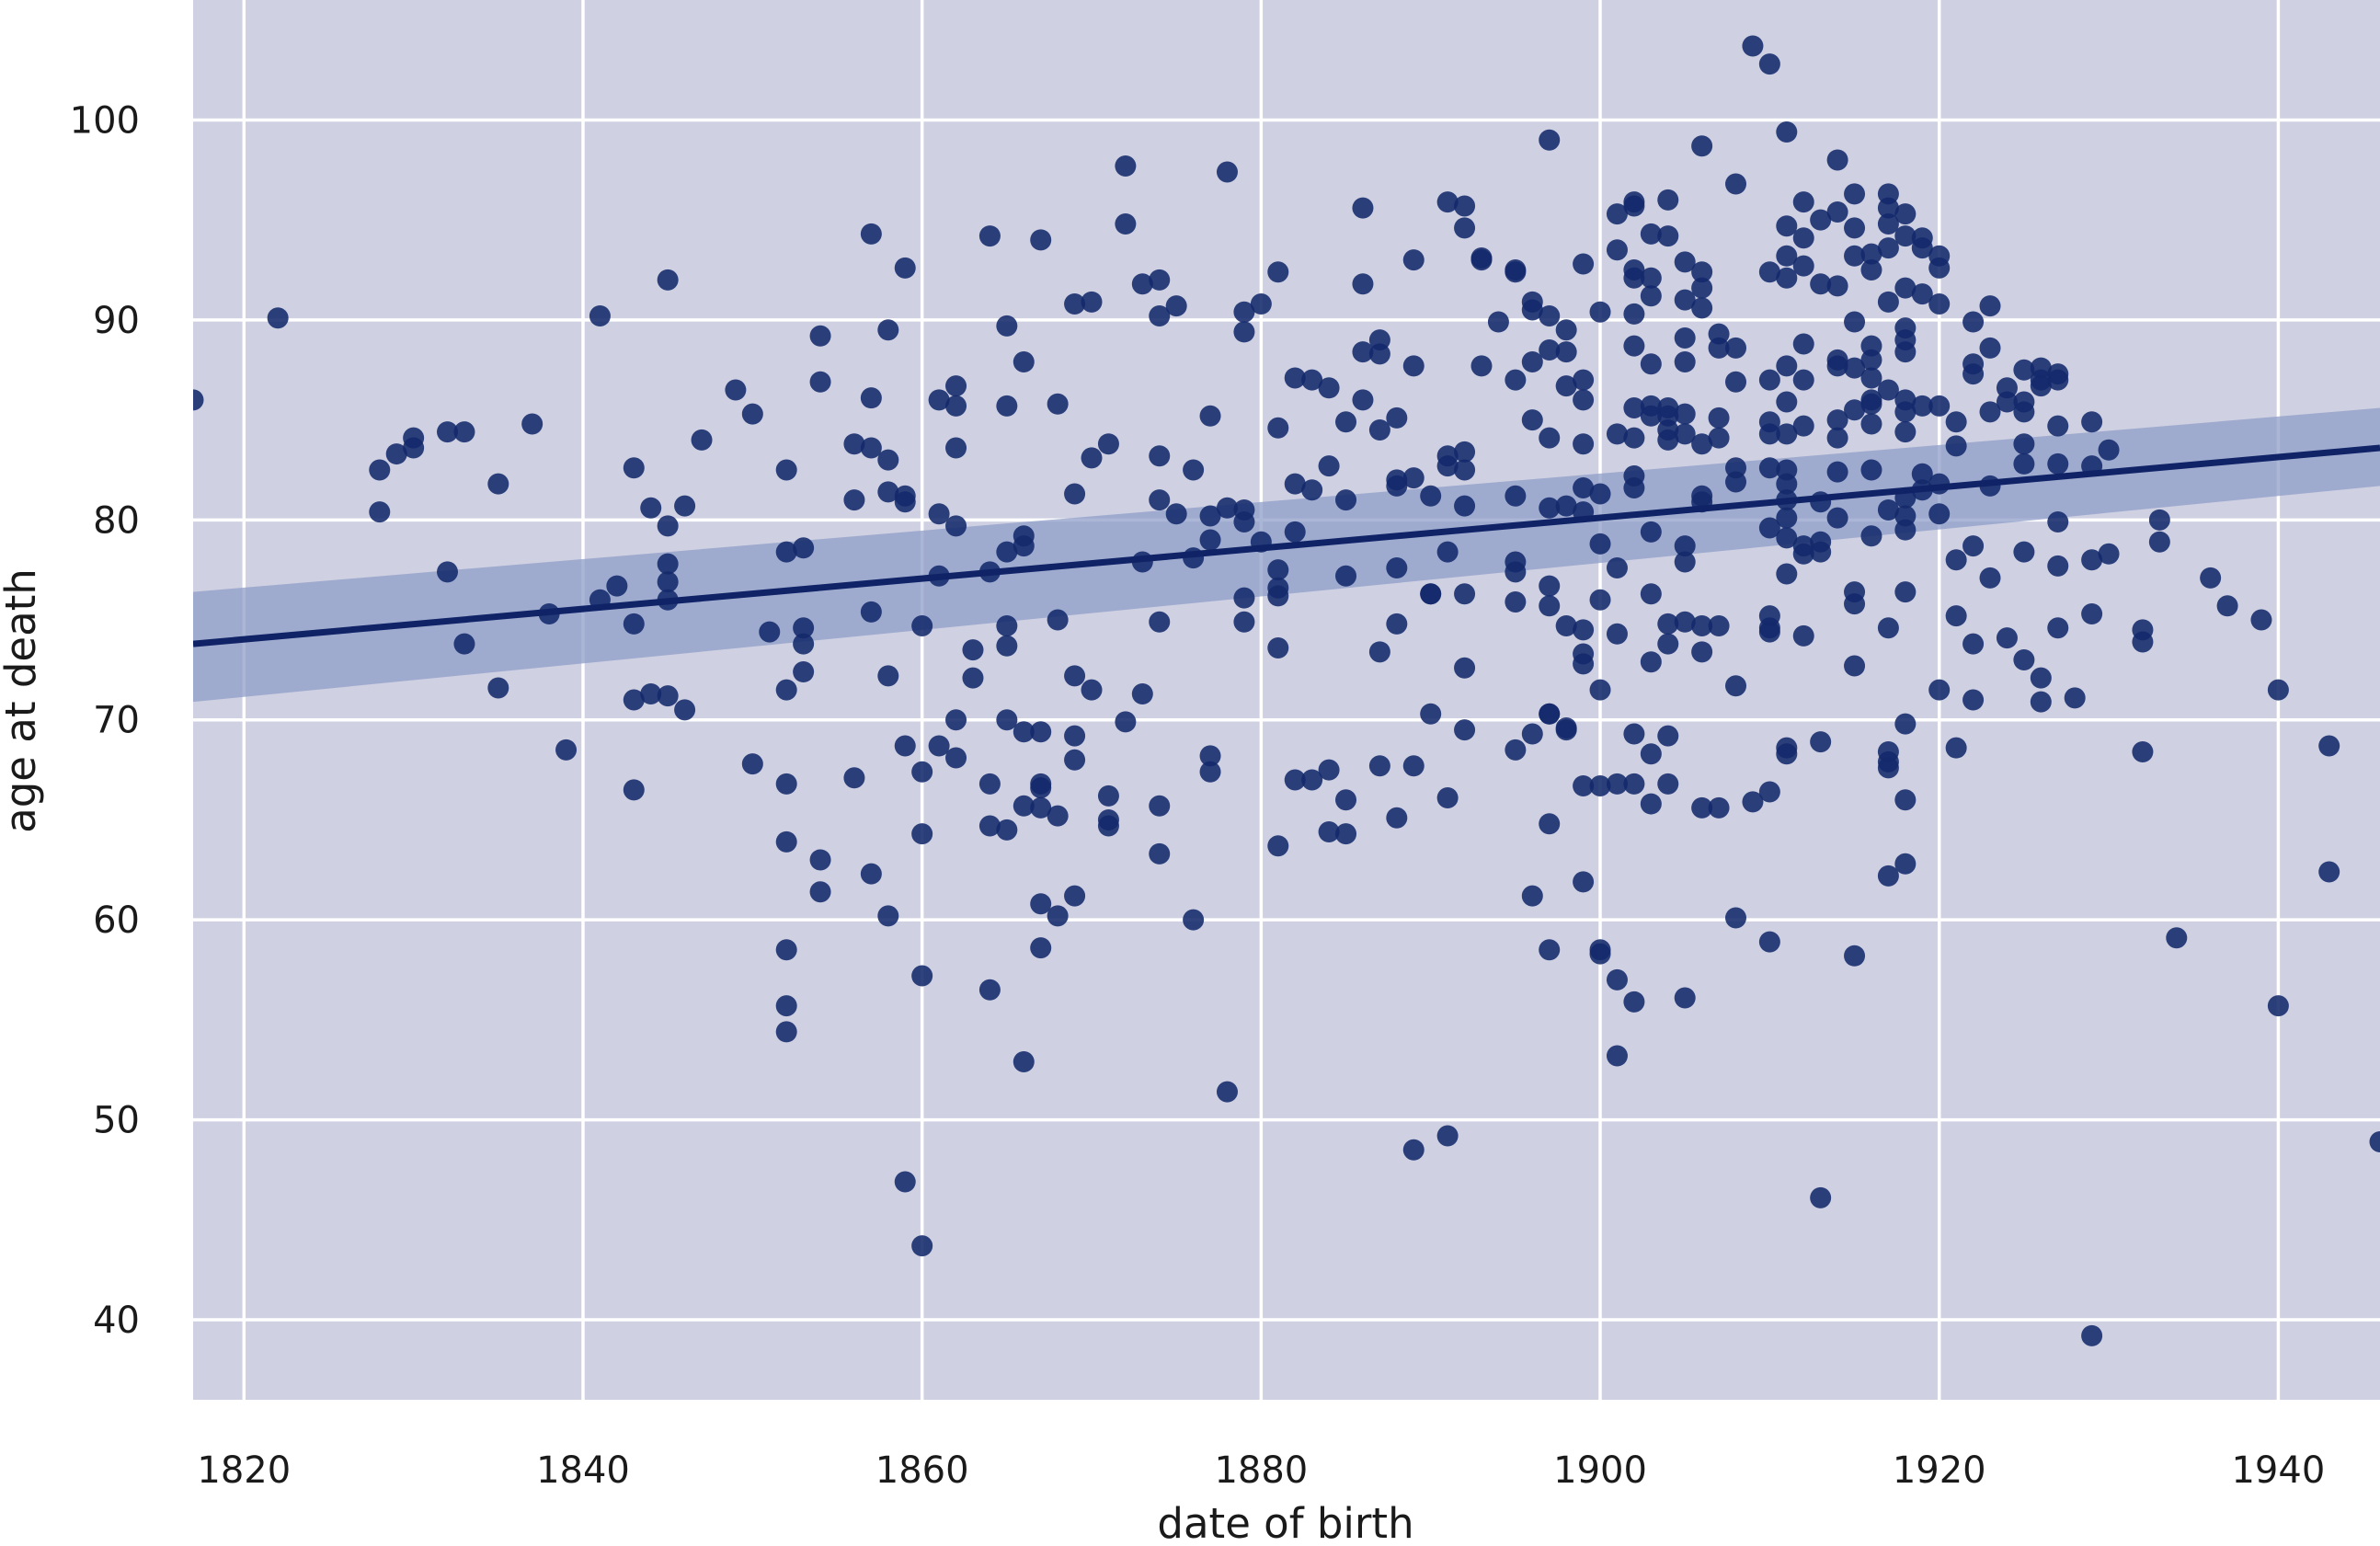 The image size is (2380, 1546). Describe the element at coordinates (1285, 1522) in the screenshot. I see `x-axis-label: date of birth` at that location.